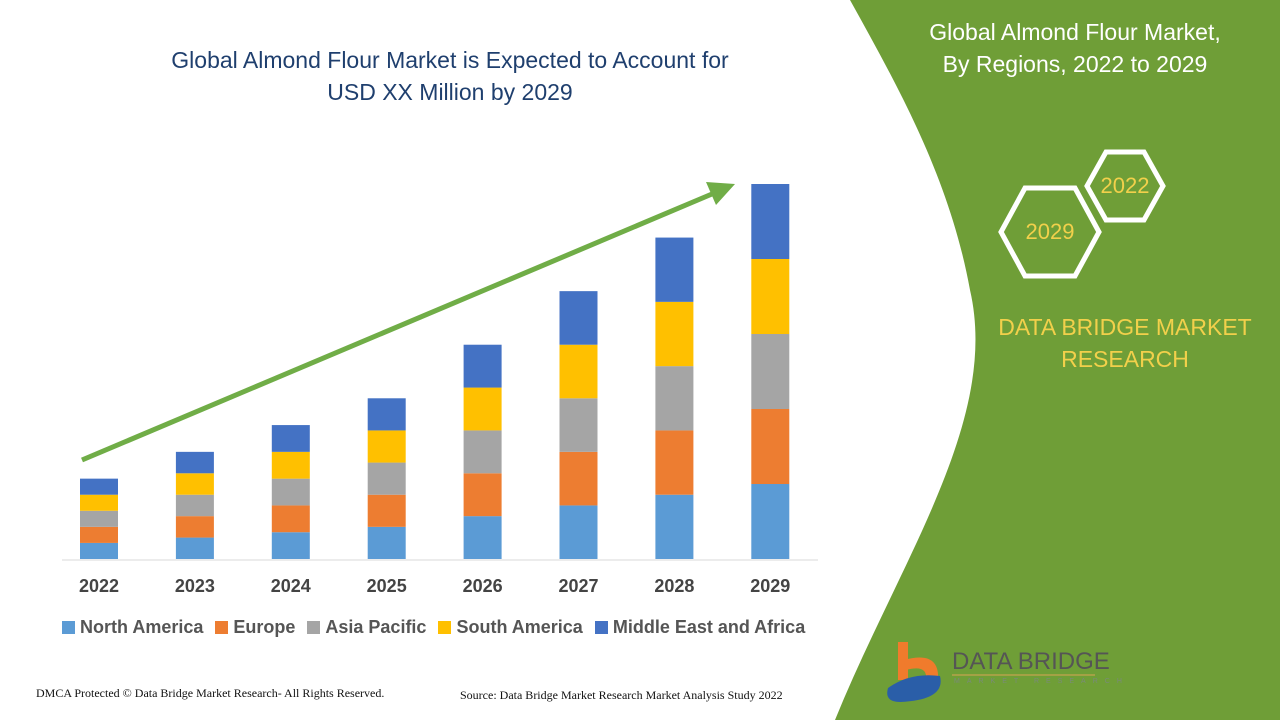  I want to click on brand-line-2: RESEARCH, so click(1125, 359).